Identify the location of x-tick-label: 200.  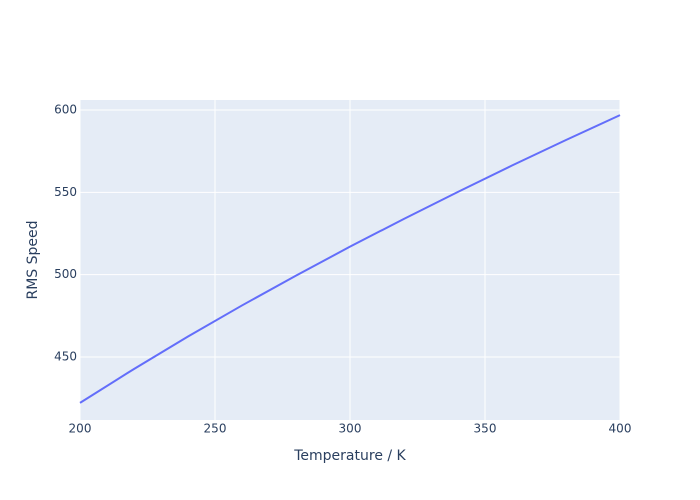
(80, 429).